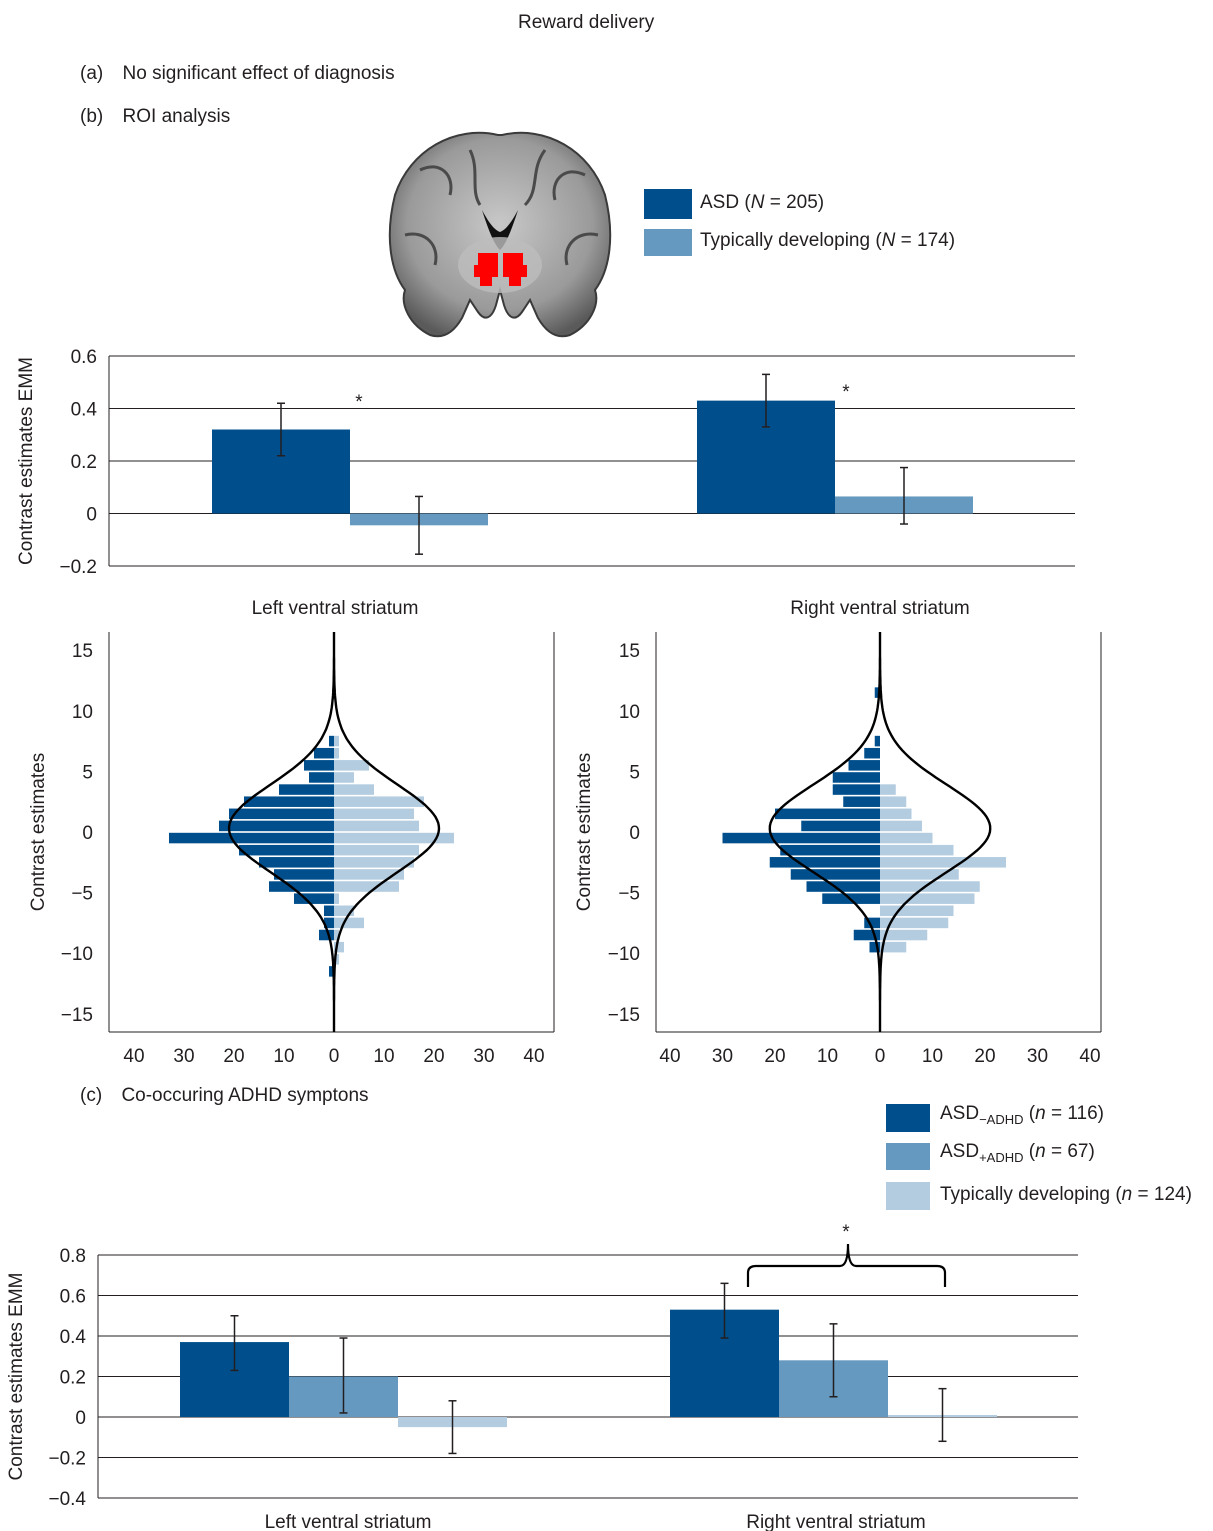  Describe the element at coordinates (908, 1156) in the screenshot. I see `legend-c-swatch-asd-adhd` at that location.